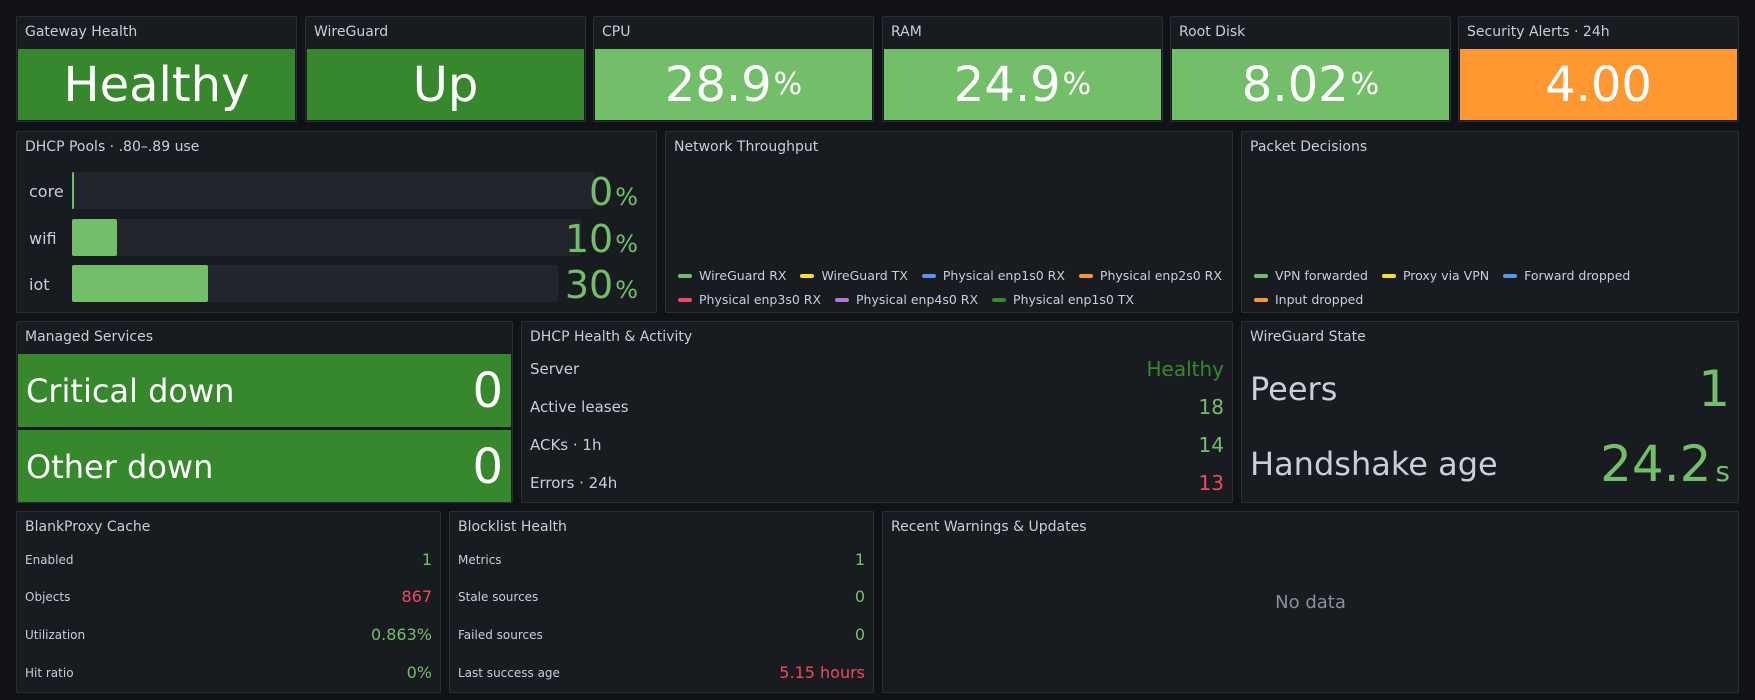  What do you see at coordinates (877, 483) in the screenshot?
I see `errors-row: Errors · 24h 13` at bounding box center [877, 483].